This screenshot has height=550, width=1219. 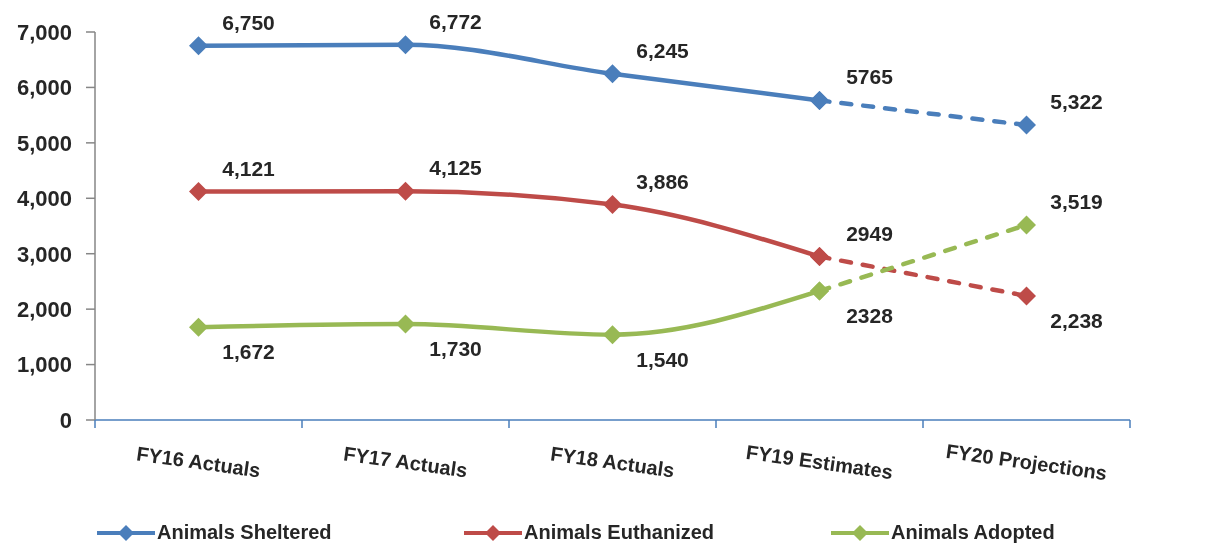 I want to click on x-tick-label: FY16 Actuals, so click(x=198, y=462).